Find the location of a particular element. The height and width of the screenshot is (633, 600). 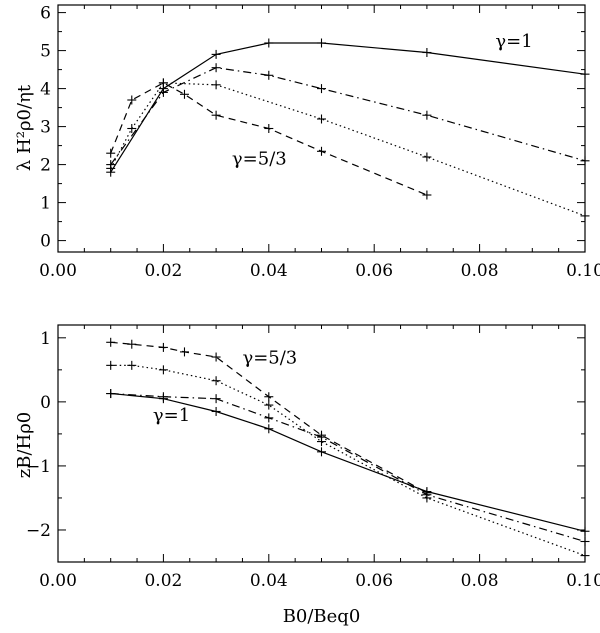

y-tick-label: 4 is located at coordinates (45, 90).